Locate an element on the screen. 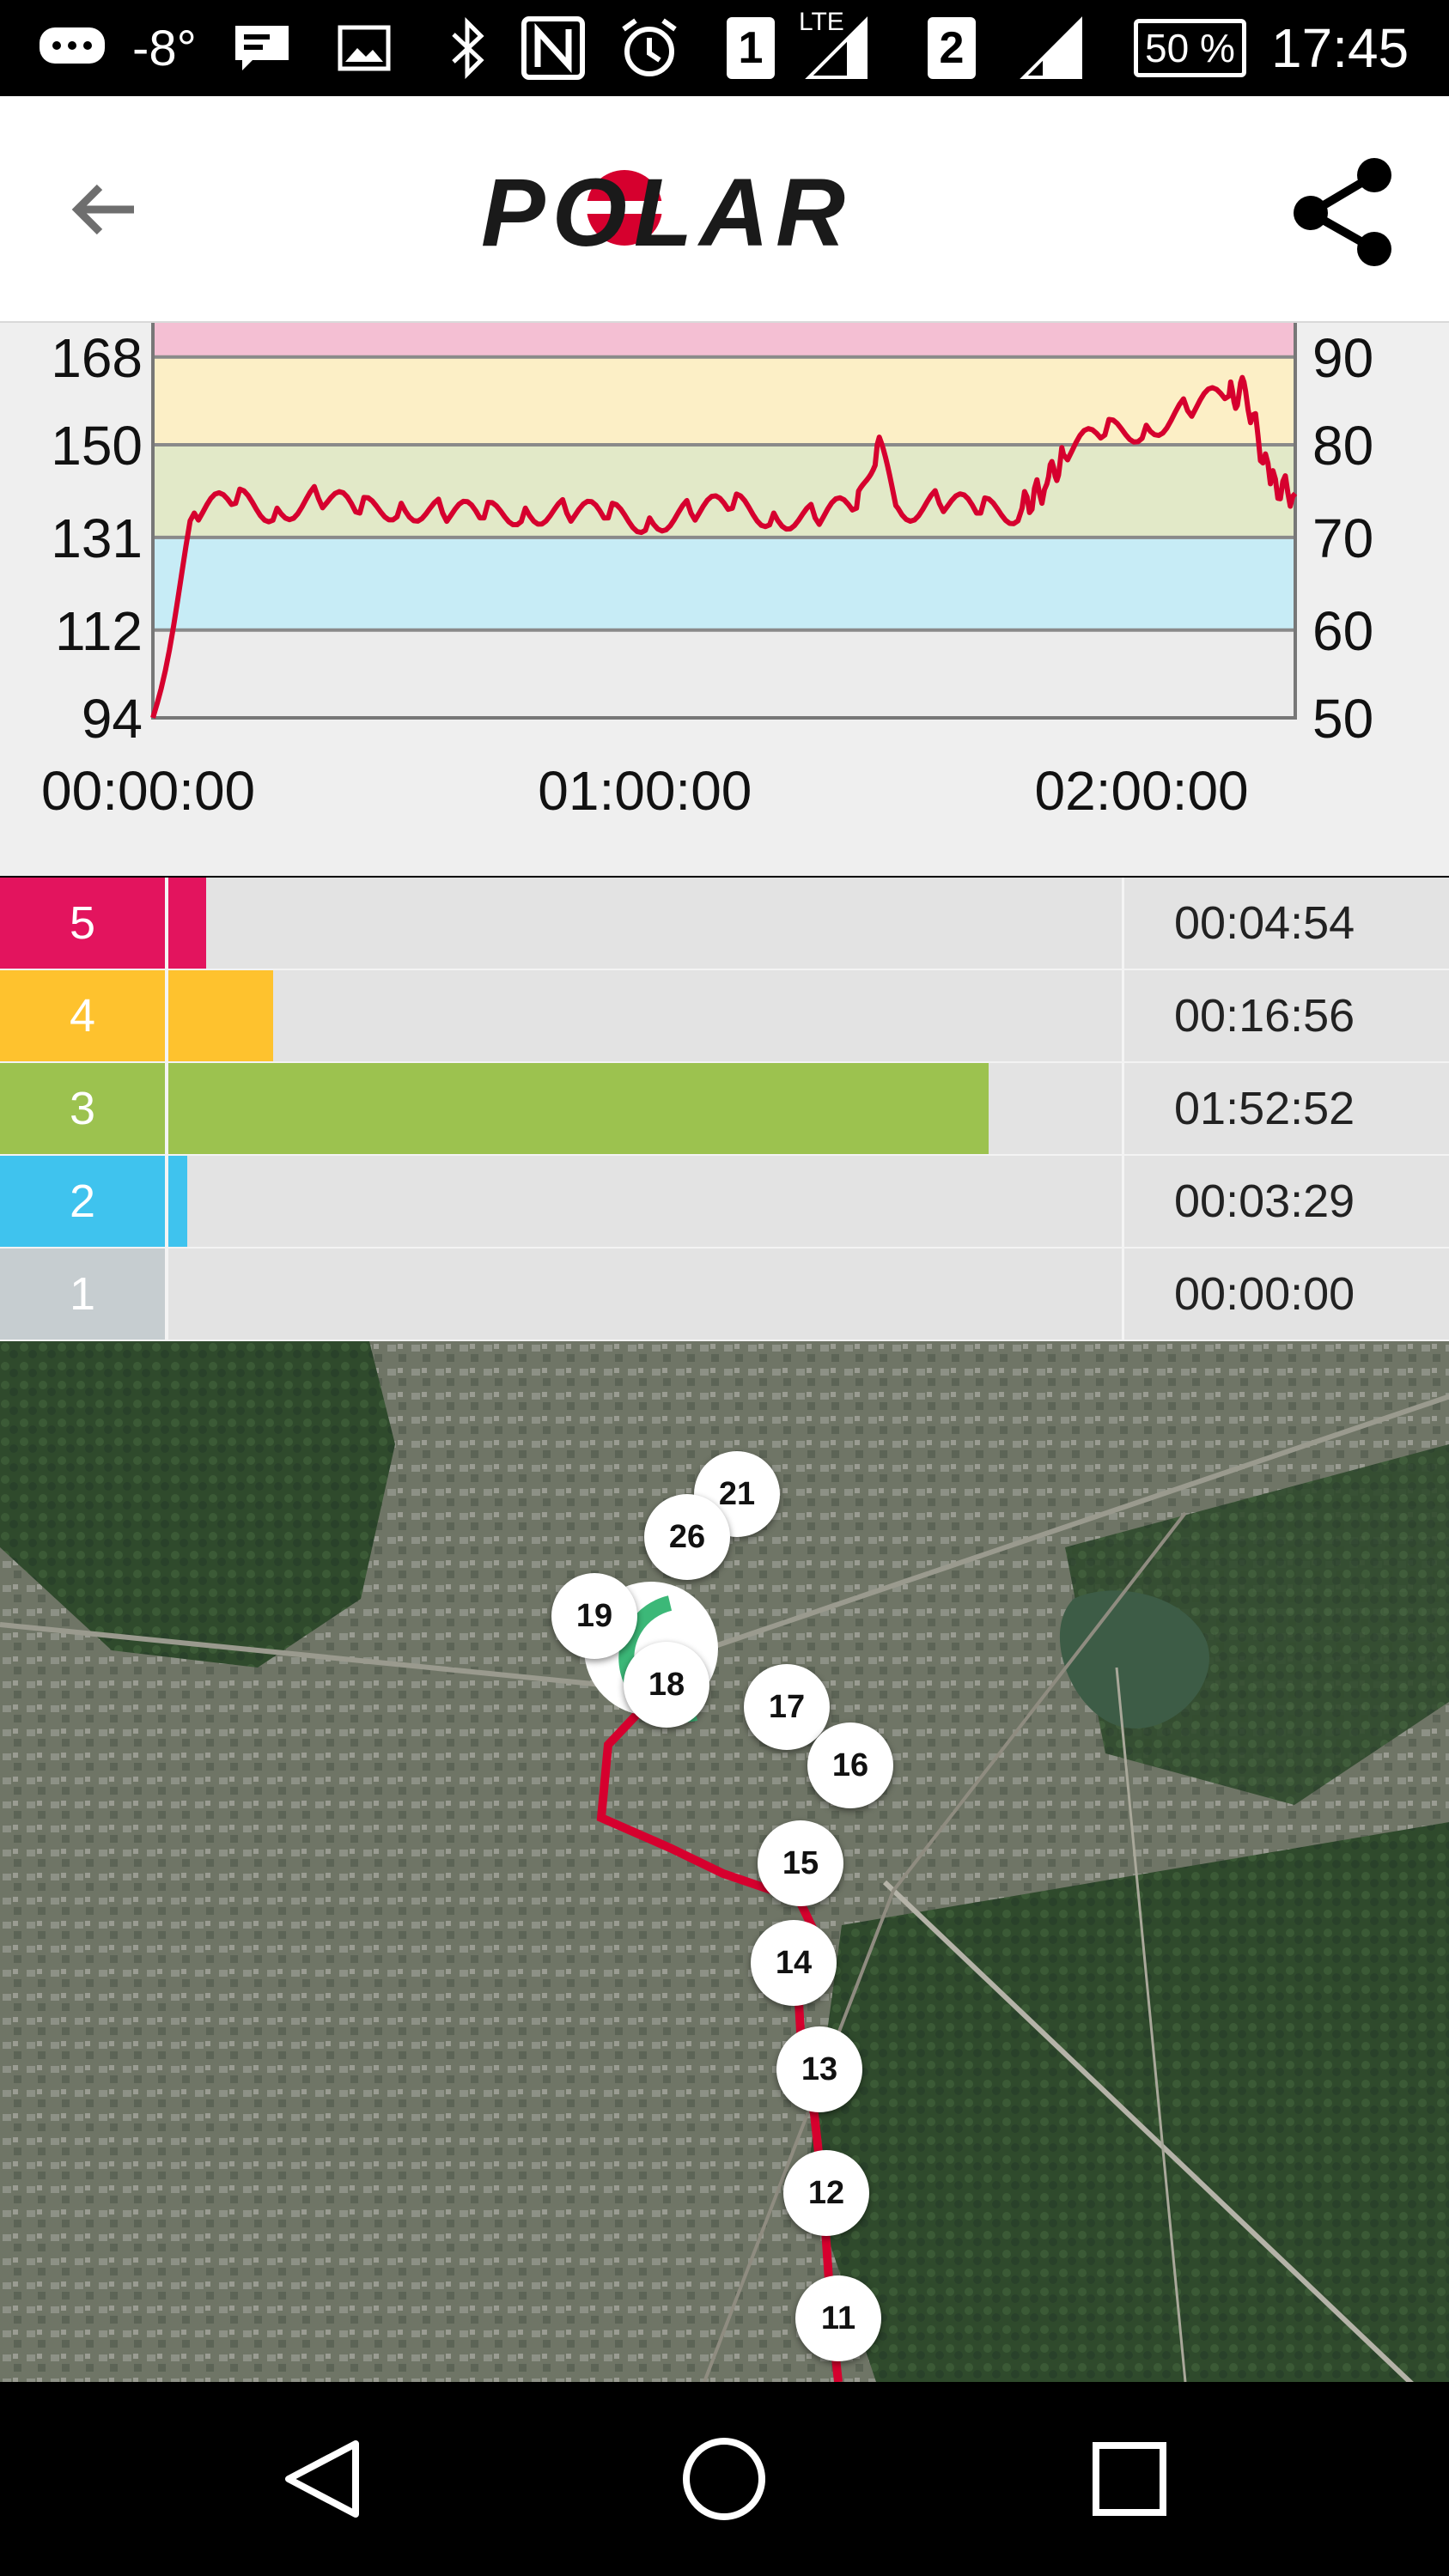 The width and height of the screenshot is (1449, 2576). zone-time-cell: 01:52:52 is located at coordinates (1286, 1108).